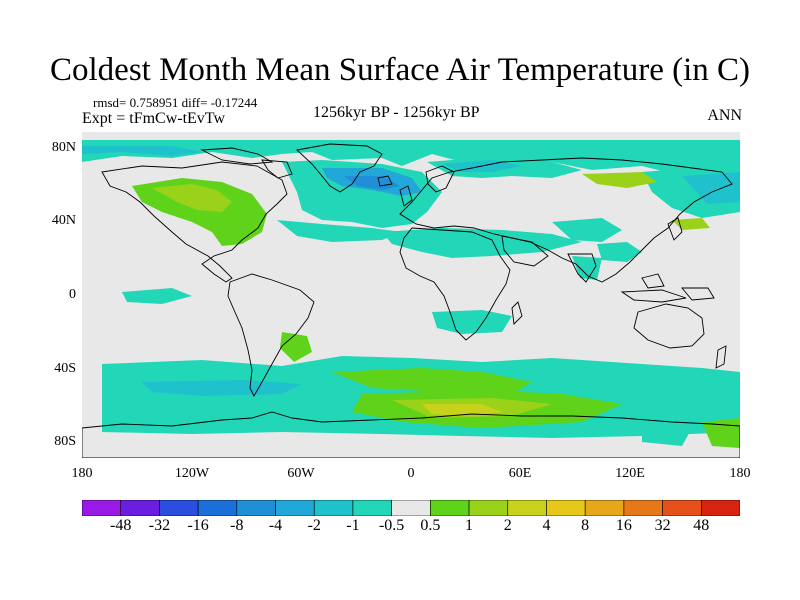 Image resolution: width=800 pixels, height=600 pixels. What do you see at coordinates (63, 147) in the screenshot?
I see `lat-label-80n: 80N` at bounding box center [63, 147].